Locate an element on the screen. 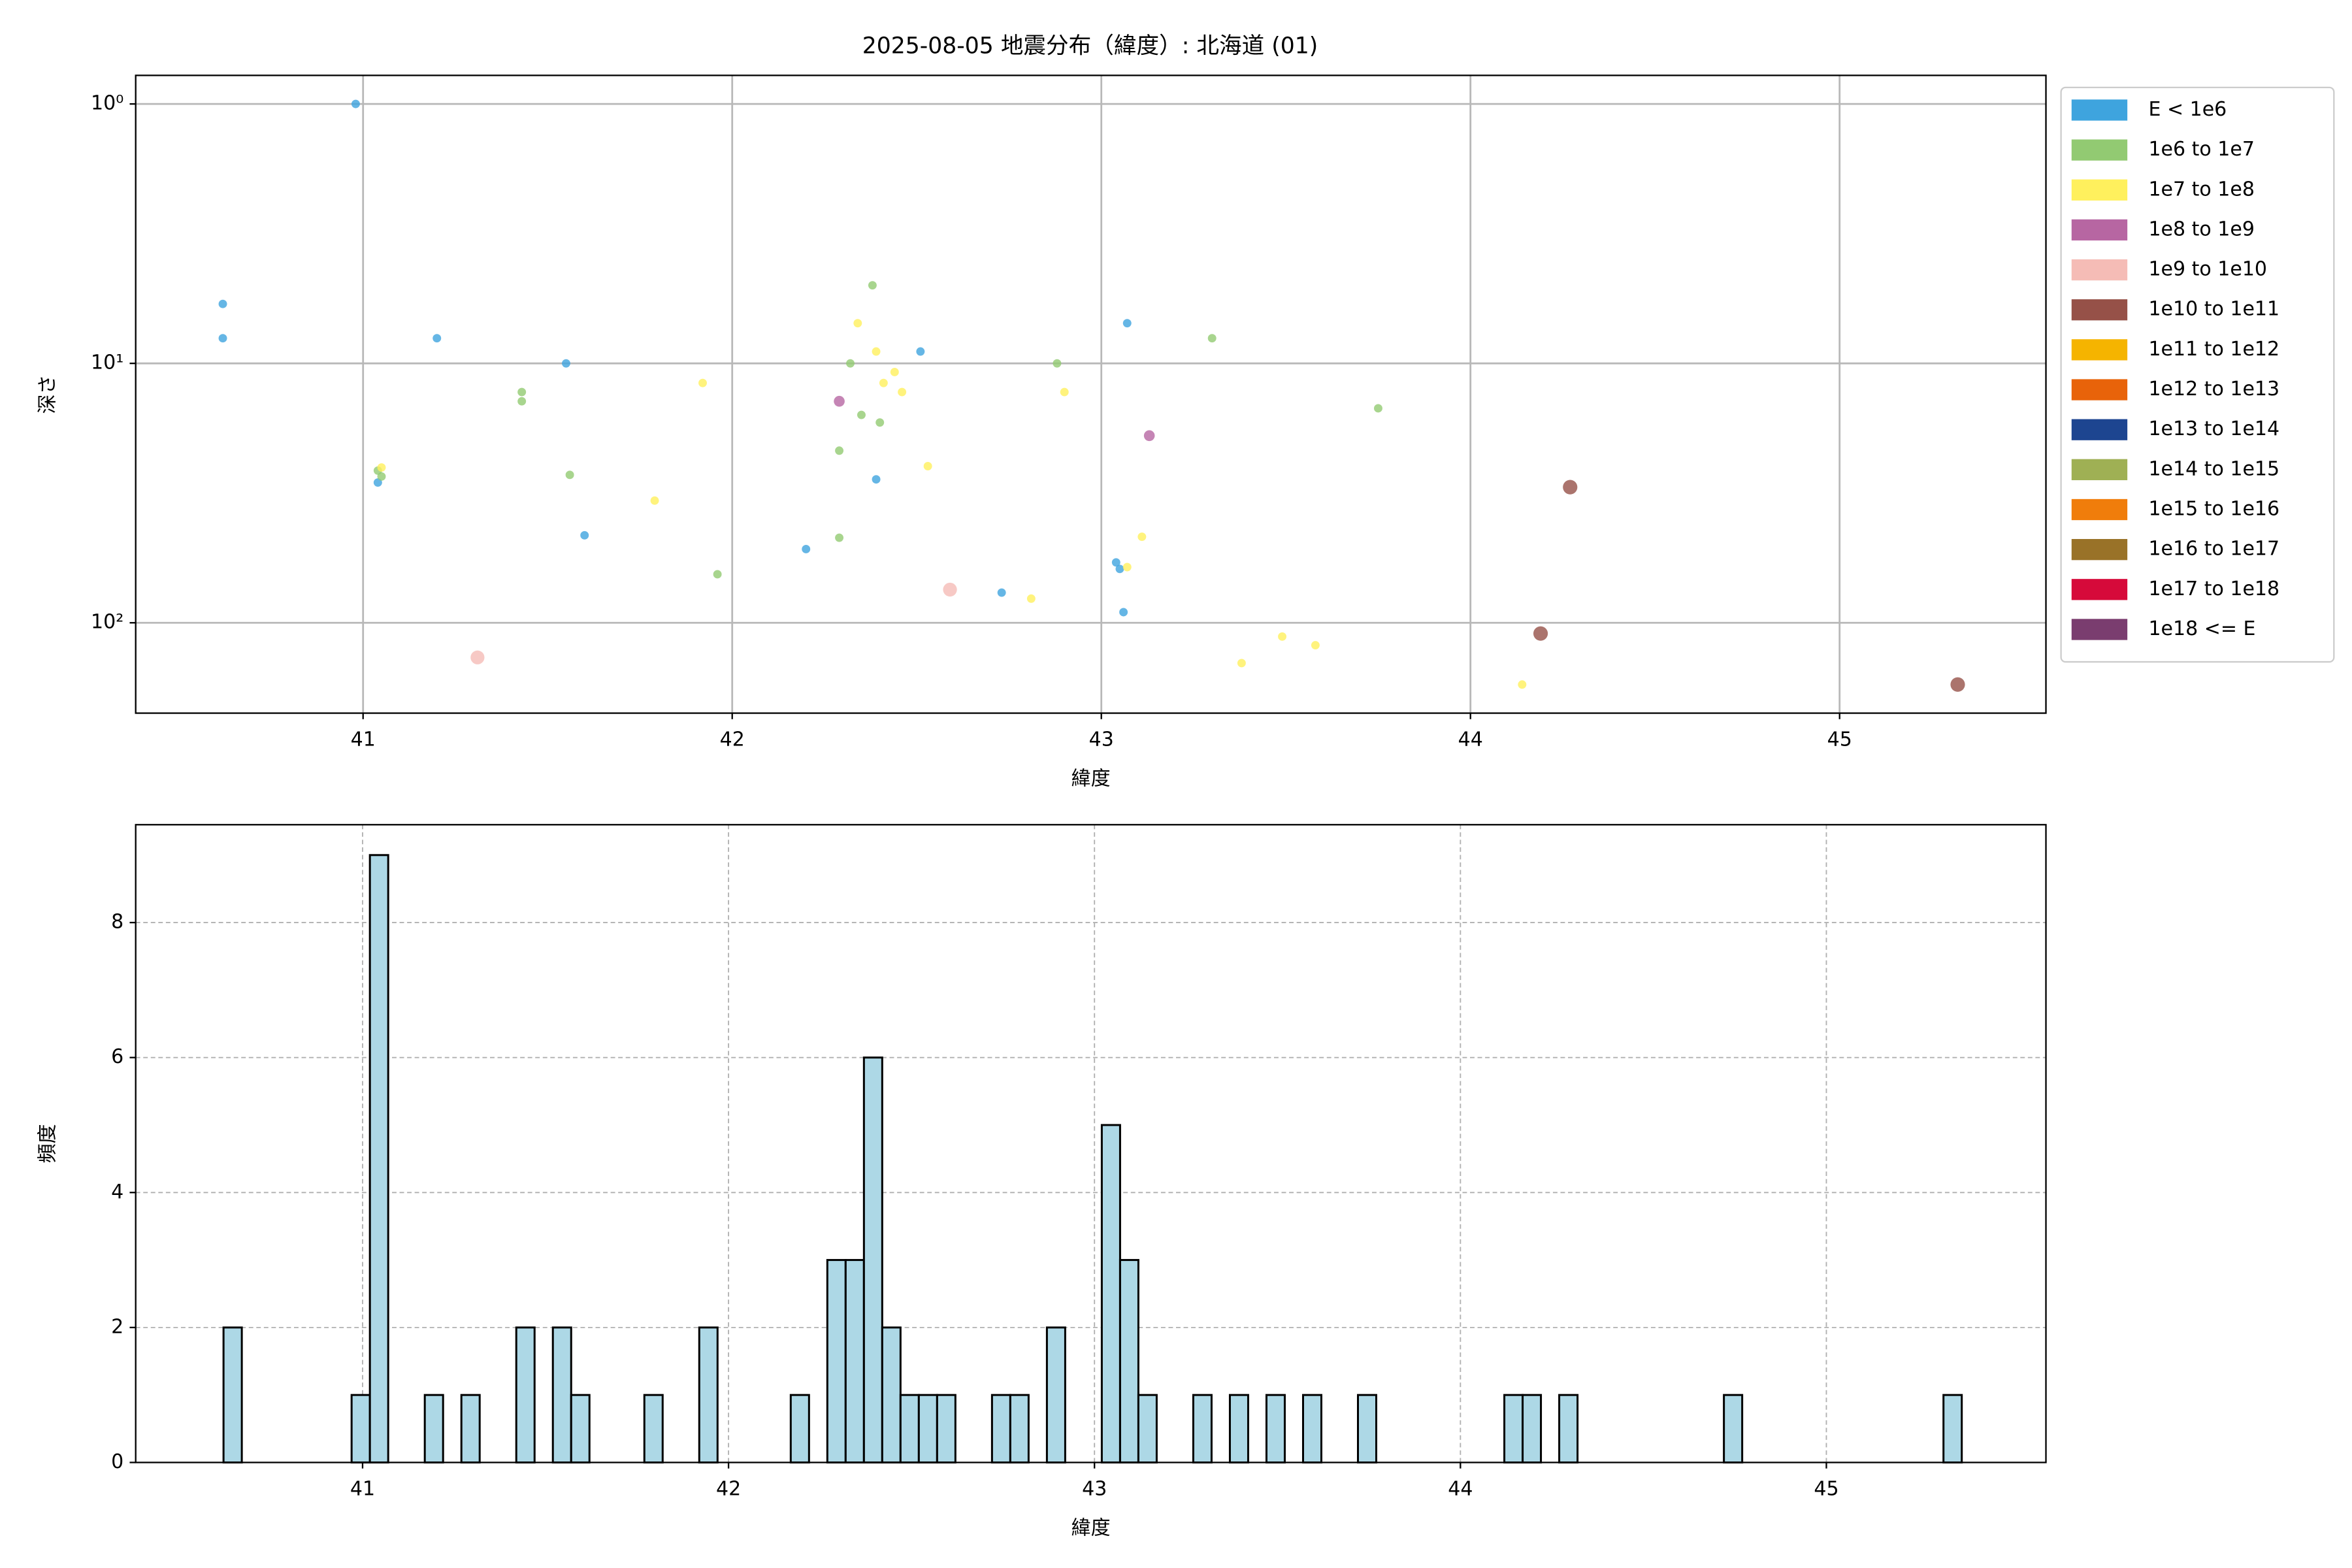 This screenshot has height=1568, width=2352. legend-label: 1e18 <= E is located at coordinates (2201, 628).